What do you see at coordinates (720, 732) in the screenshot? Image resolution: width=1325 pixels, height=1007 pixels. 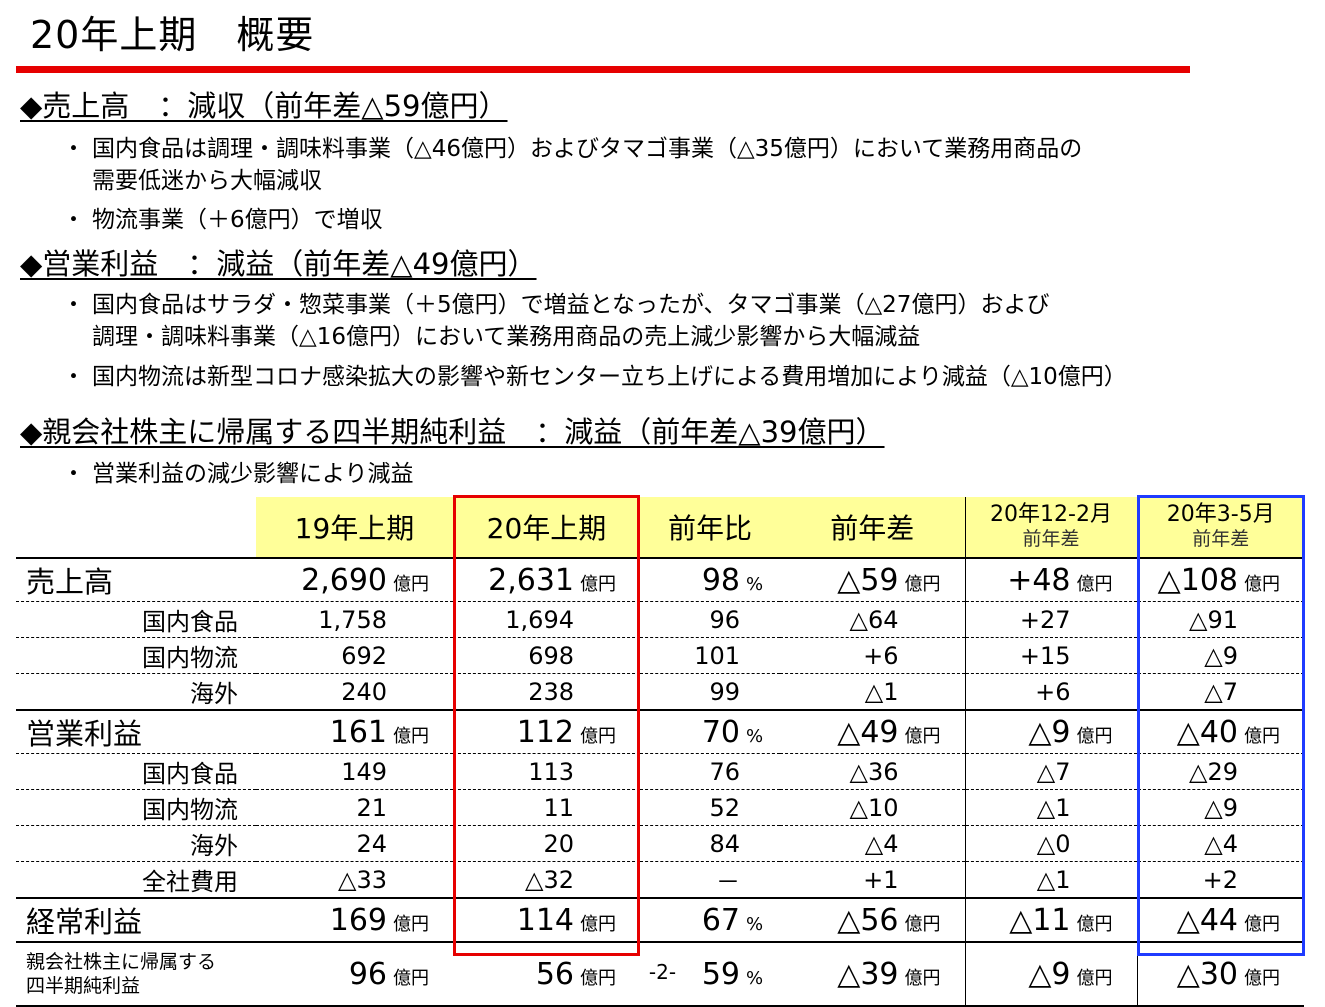 I see `cell-value: 70` at bounding box center [720, 732].